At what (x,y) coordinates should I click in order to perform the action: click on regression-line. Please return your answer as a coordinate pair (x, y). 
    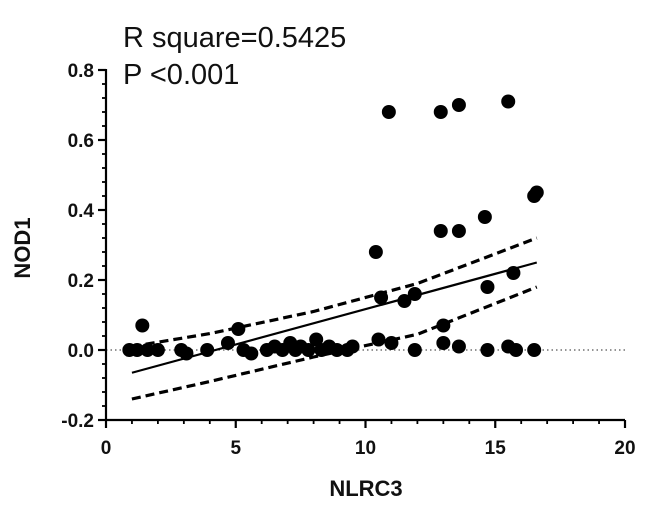
    Looking at the image, I should click on (334, 317).